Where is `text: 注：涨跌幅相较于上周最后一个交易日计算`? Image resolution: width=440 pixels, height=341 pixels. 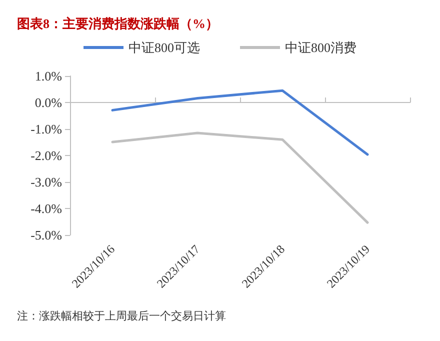 text: 注：涨跌幅相较于上周最后一个交易日计算 is located at coordinates (121, 316).